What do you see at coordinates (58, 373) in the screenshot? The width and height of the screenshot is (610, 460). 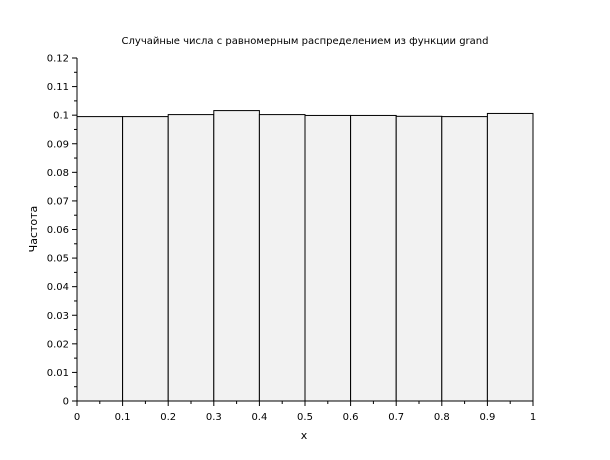 I see `y-tick-label: 0.01` at bounding box center [58, 373].